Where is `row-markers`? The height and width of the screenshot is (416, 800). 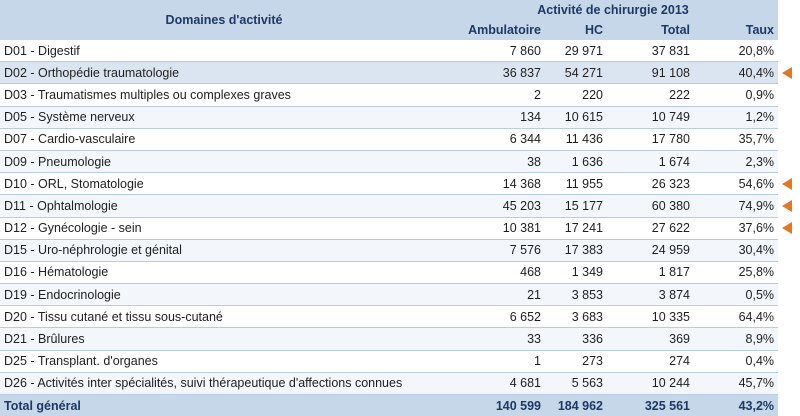
row-markers is located at coordinates (791, 200).